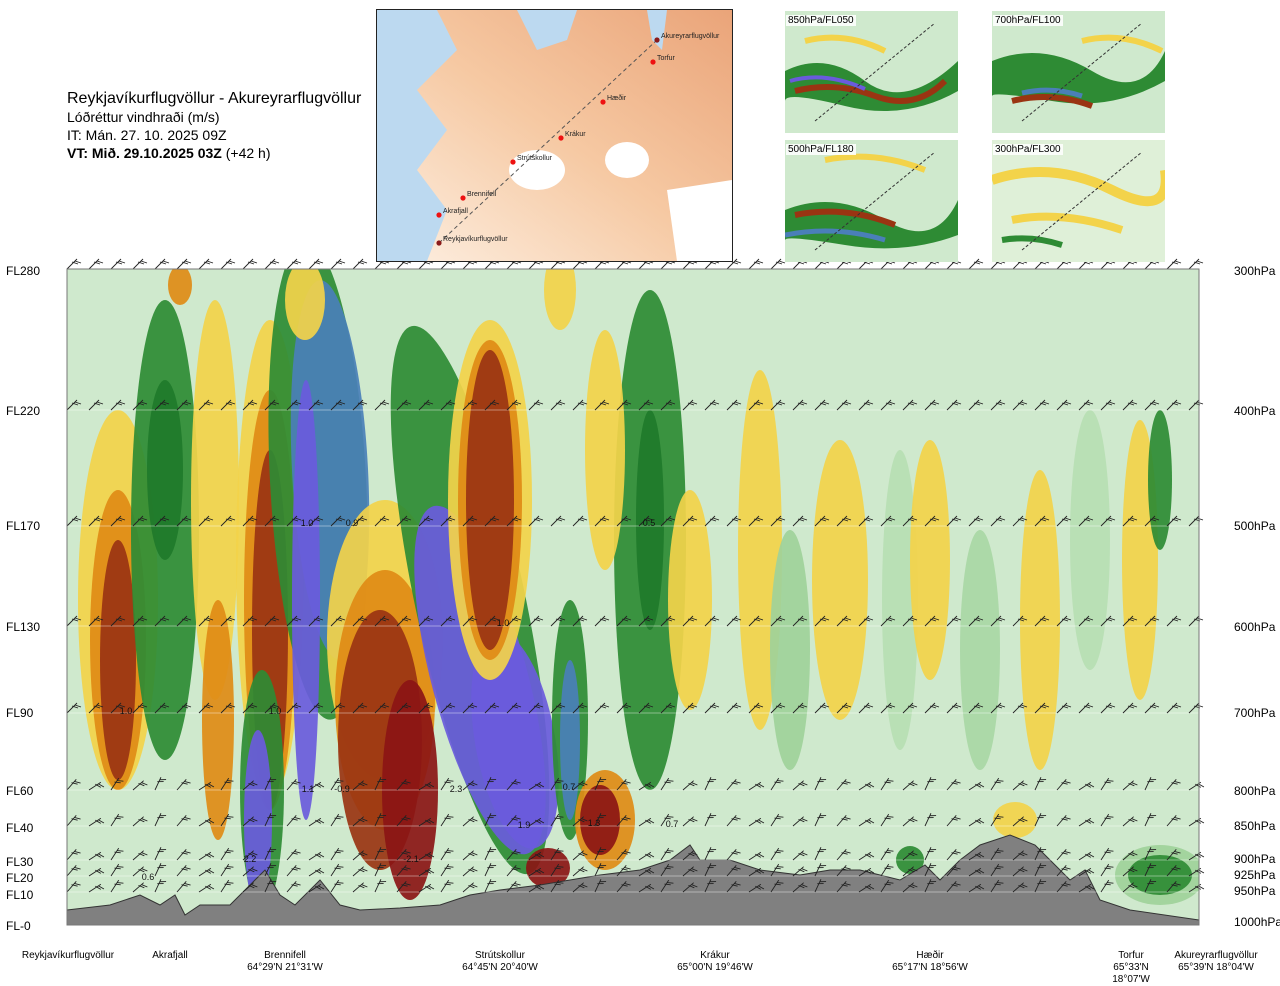 The height and width of the screenshot is (986, 1280). Describe the element at coordinates (547, 30) in the screenshot. I see `map-sea-north` at that location.